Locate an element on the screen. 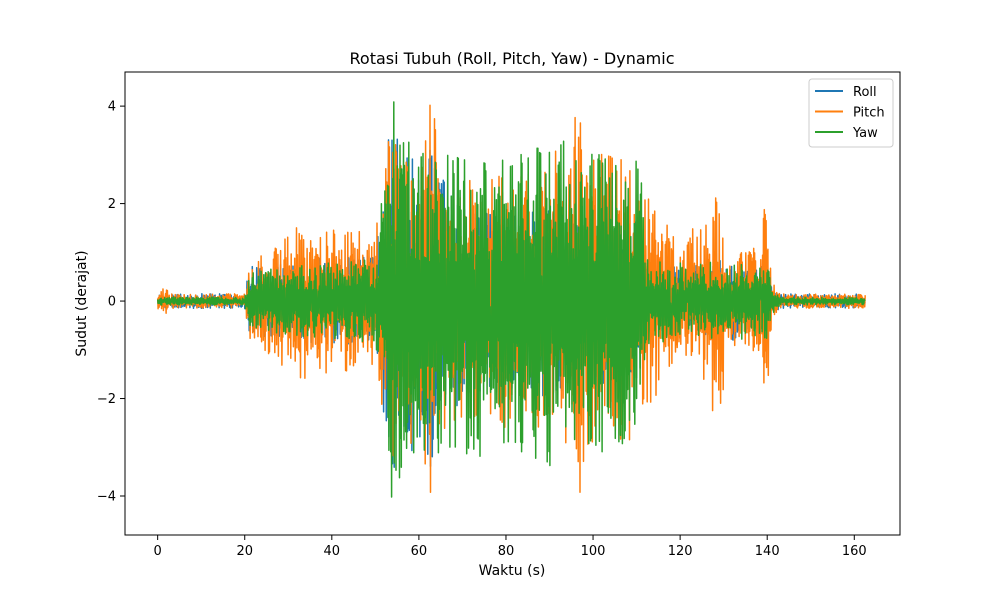 The width and height of the screenshot is (1000, 600). y-tick-label: 4 is located at coordinates (112, 107).